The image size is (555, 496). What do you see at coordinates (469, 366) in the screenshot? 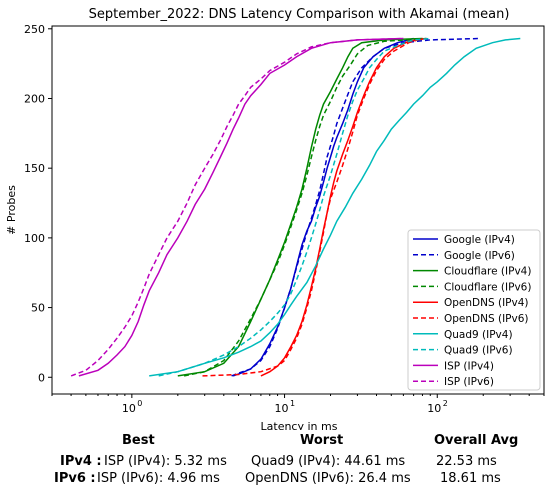
I see `legend-label-8: ISP (IPv4)` at bounding box center [469, 366].